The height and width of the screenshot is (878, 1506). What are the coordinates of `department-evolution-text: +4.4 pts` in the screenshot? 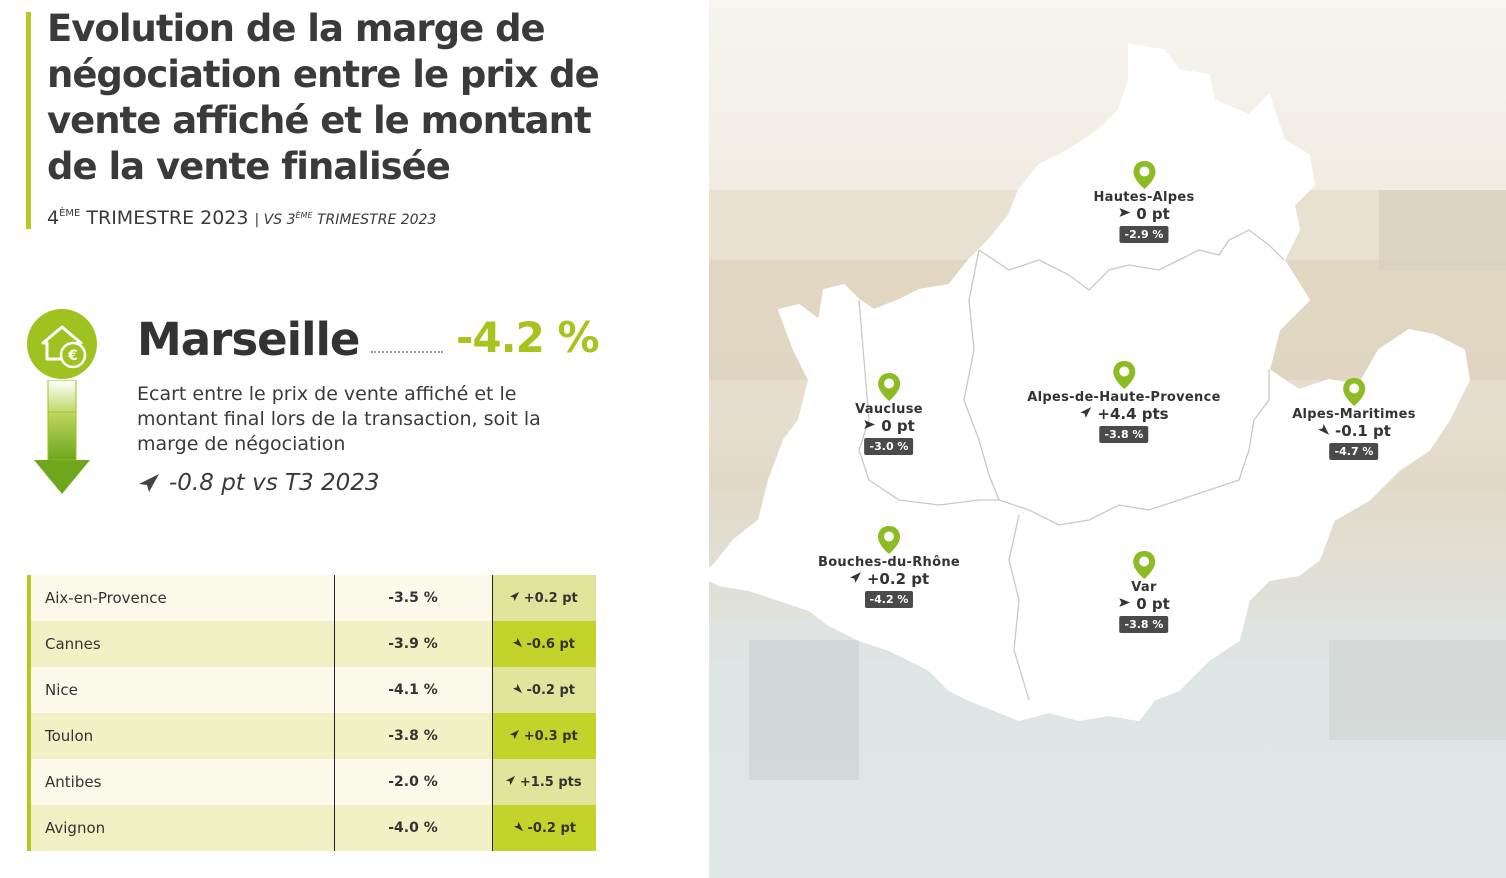 It's located at (1133, 414).